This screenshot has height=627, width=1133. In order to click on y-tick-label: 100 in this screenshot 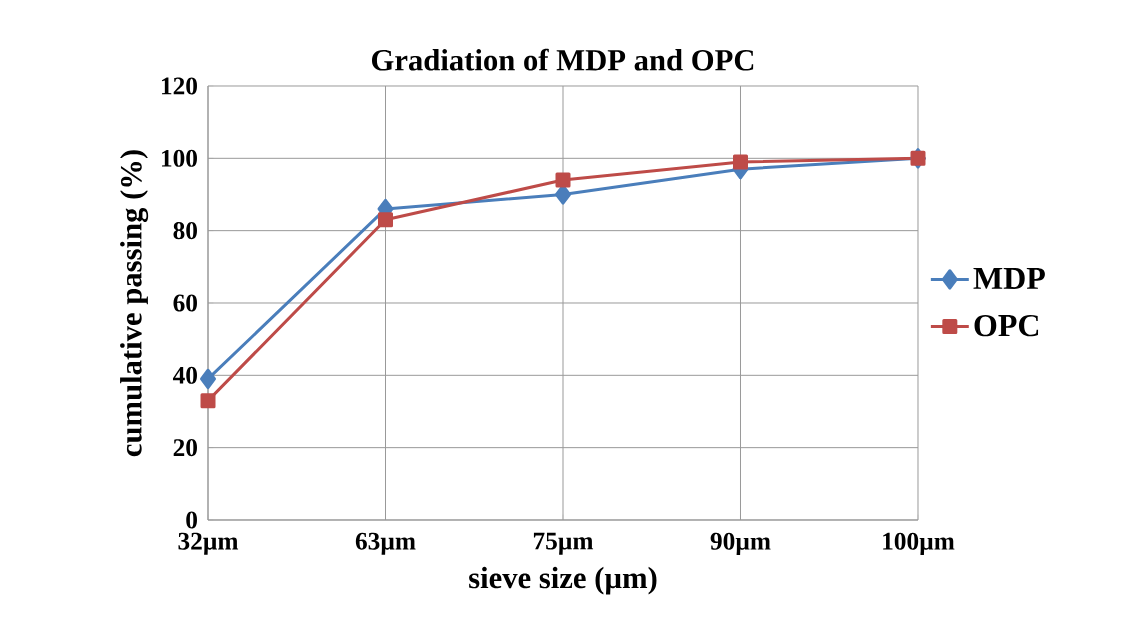, I will do `click(179, 158)`.